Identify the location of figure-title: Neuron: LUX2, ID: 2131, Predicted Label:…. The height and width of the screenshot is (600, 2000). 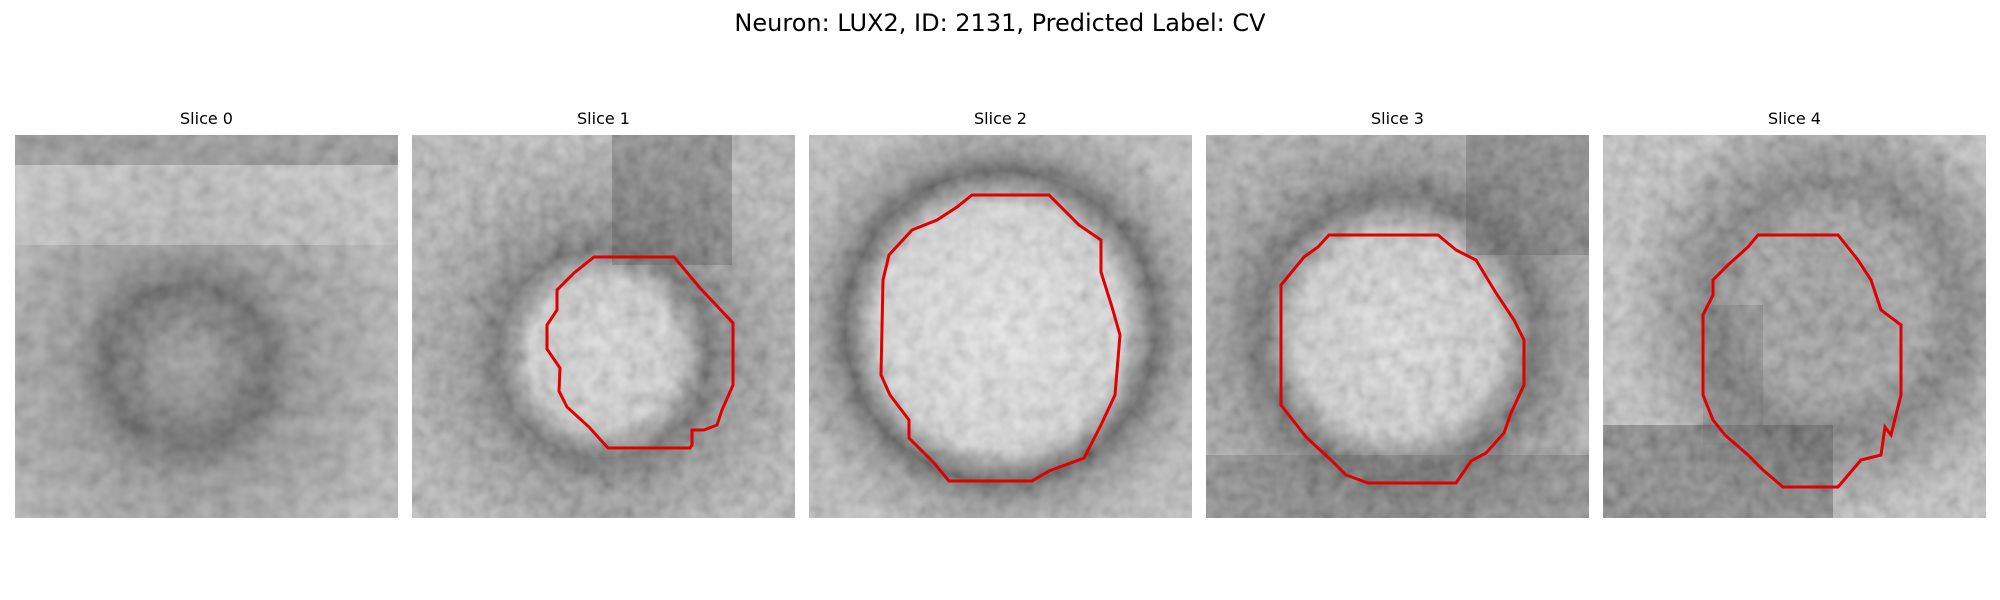
(1000, 23).